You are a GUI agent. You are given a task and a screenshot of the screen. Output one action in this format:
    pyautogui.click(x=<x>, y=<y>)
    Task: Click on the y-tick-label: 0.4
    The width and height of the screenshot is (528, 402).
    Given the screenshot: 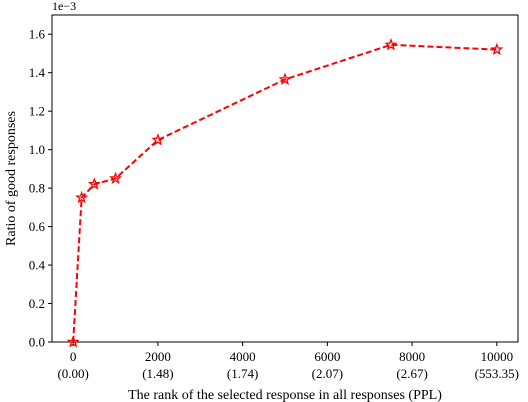 What is the action you would take?
    pyautogui.click(x=37, y=265)
    